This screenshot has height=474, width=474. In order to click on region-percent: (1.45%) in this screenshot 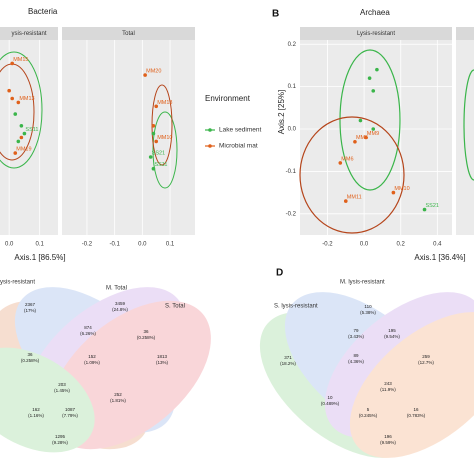, I will do `click(62, 390)`.